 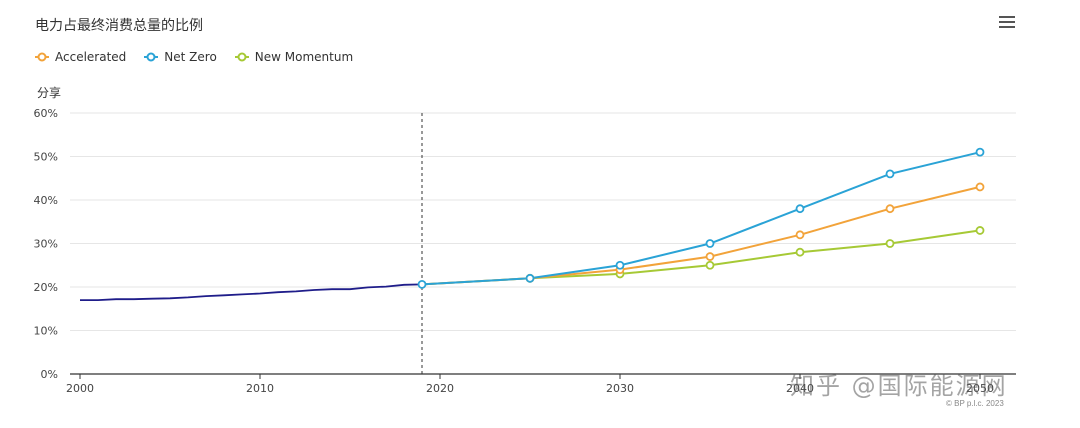 I want to click on y-tick-label: 50%, so click(x=46, y=157).